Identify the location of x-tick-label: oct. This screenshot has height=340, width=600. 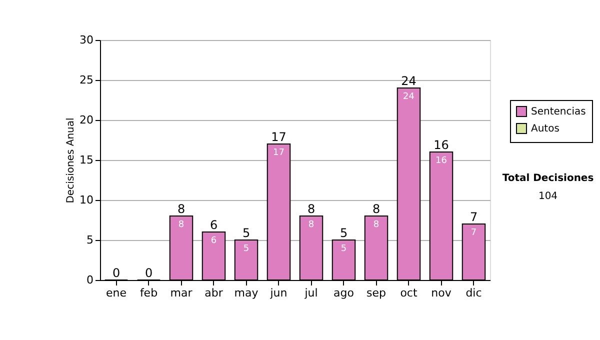
(409, 293).